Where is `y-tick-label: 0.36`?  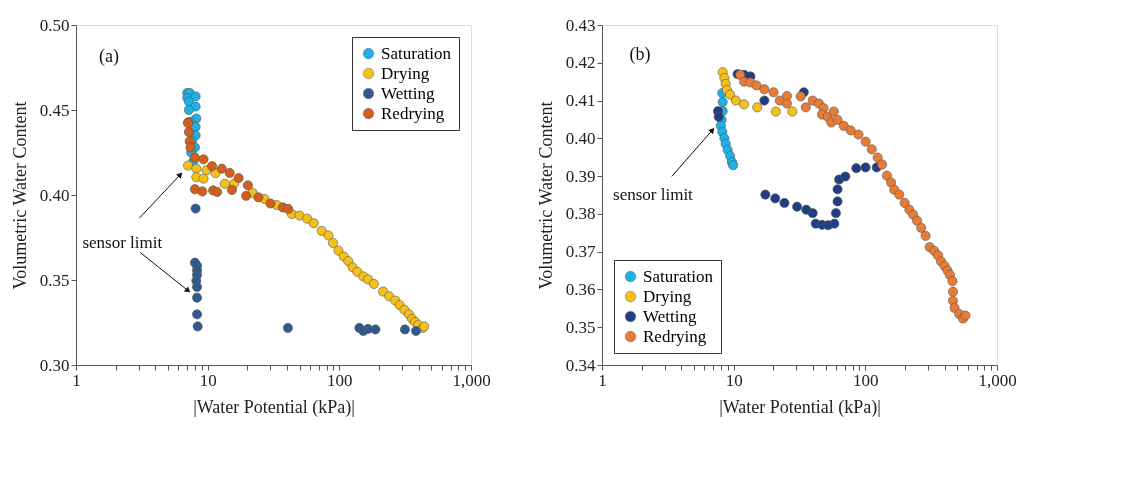 y-tick-label: 0.36 is located at coordinates (580, 289).